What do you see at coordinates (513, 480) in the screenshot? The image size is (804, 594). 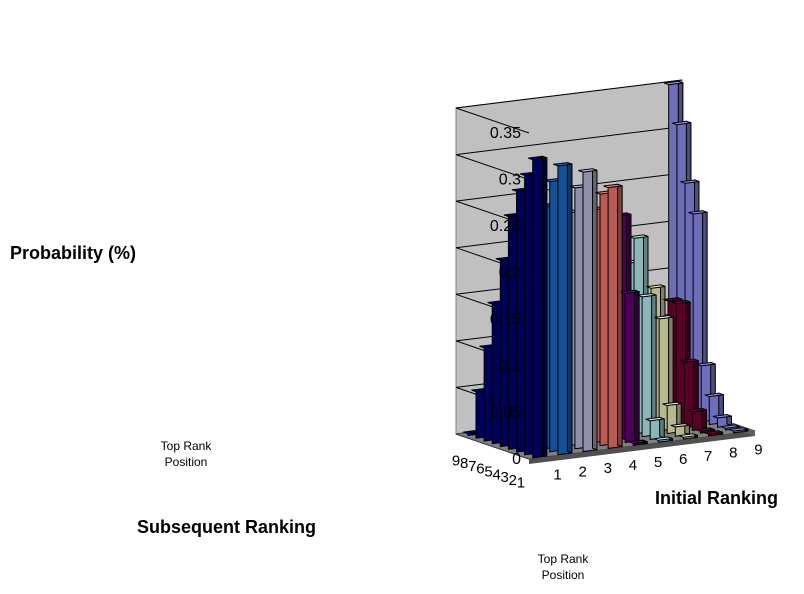 I see `y-tick-label: 2` at bounding box center [513, 480].